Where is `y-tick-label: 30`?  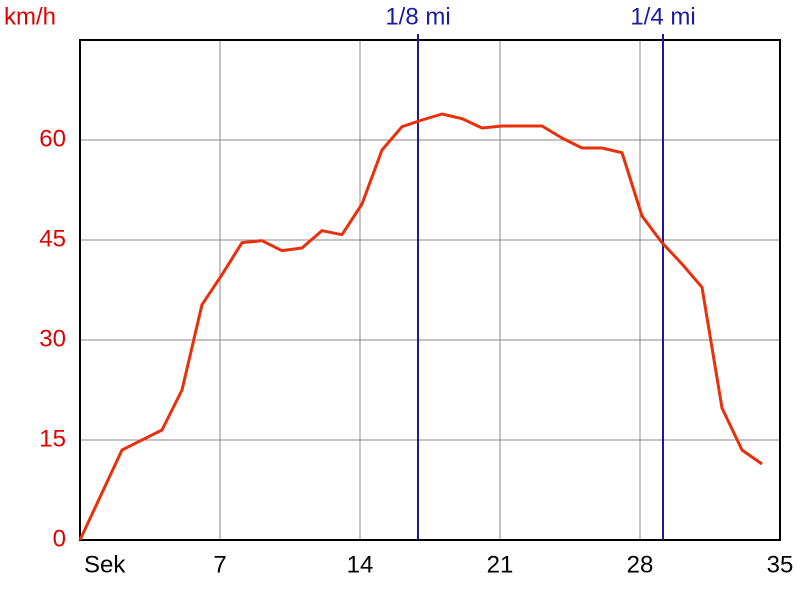
y-tick-label: 30 is located at coordinates (52, 338).